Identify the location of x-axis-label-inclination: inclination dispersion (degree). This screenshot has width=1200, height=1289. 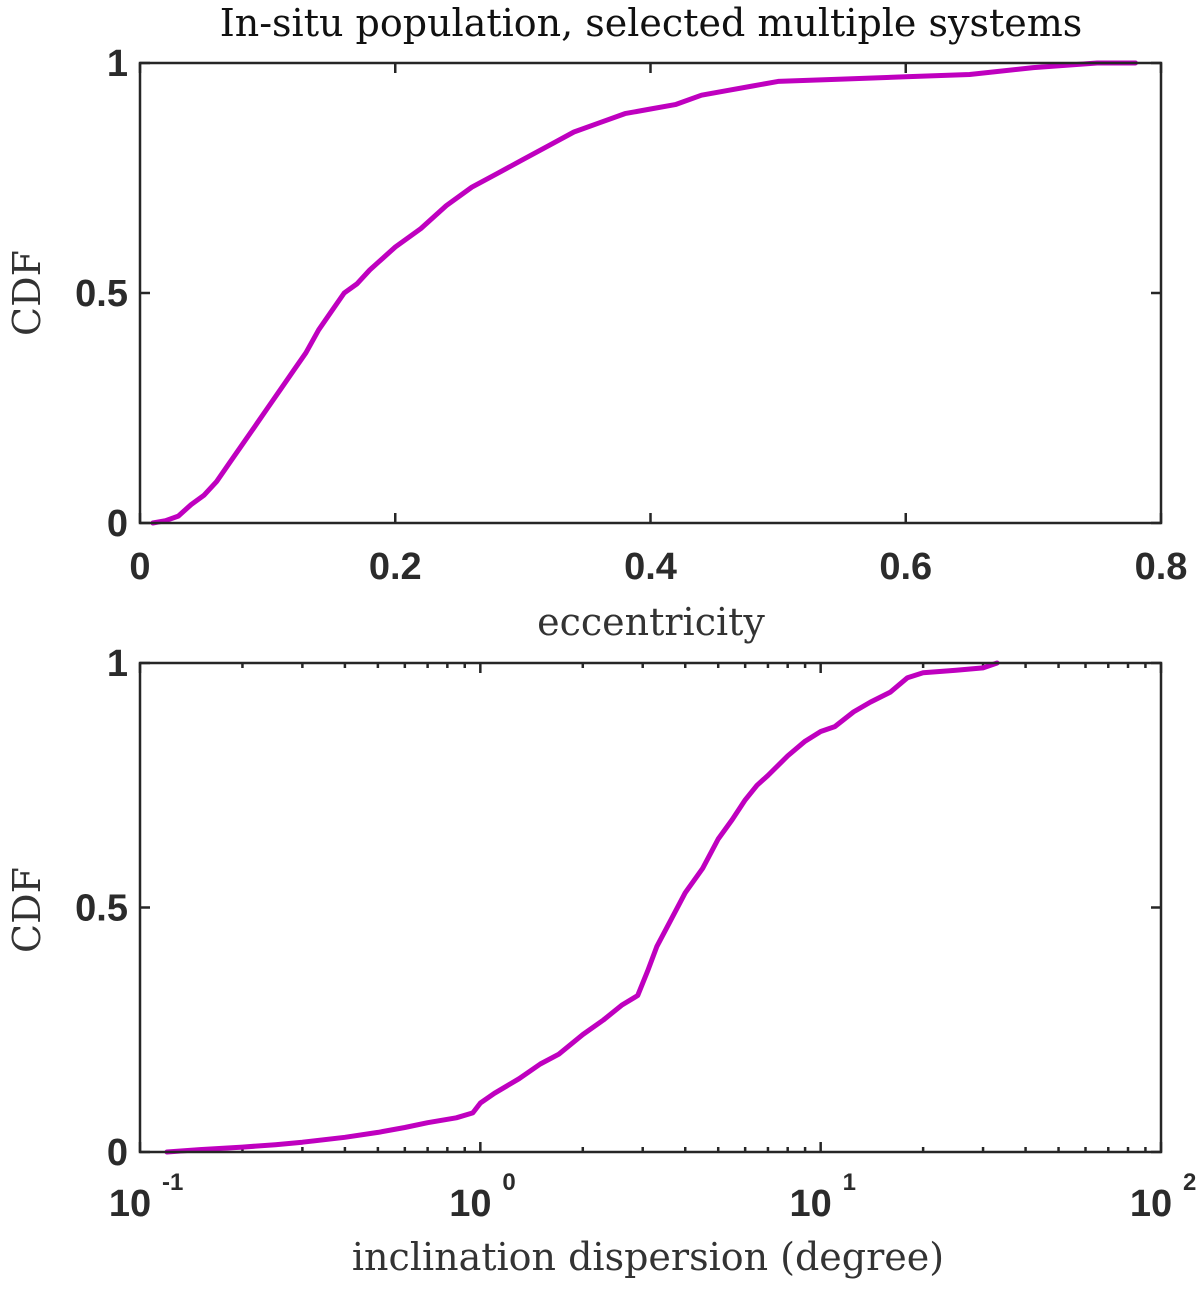
(648, 1257).